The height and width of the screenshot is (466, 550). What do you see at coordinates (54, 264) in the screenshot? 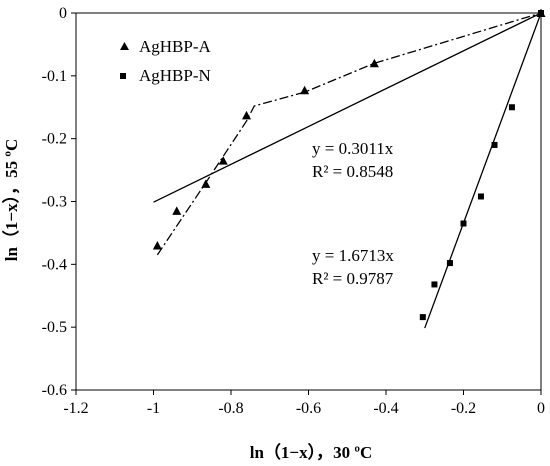
I see `y-tick-label: -0.4` at bounding box center [54, 264].